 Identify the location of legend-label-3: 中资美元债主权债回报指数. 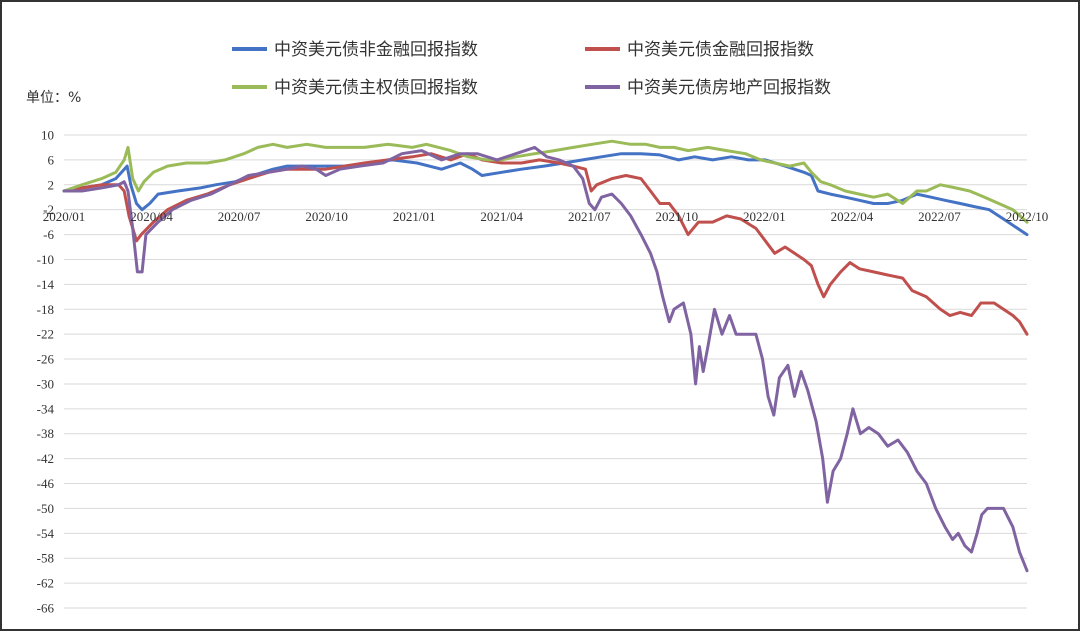
(376, 88).